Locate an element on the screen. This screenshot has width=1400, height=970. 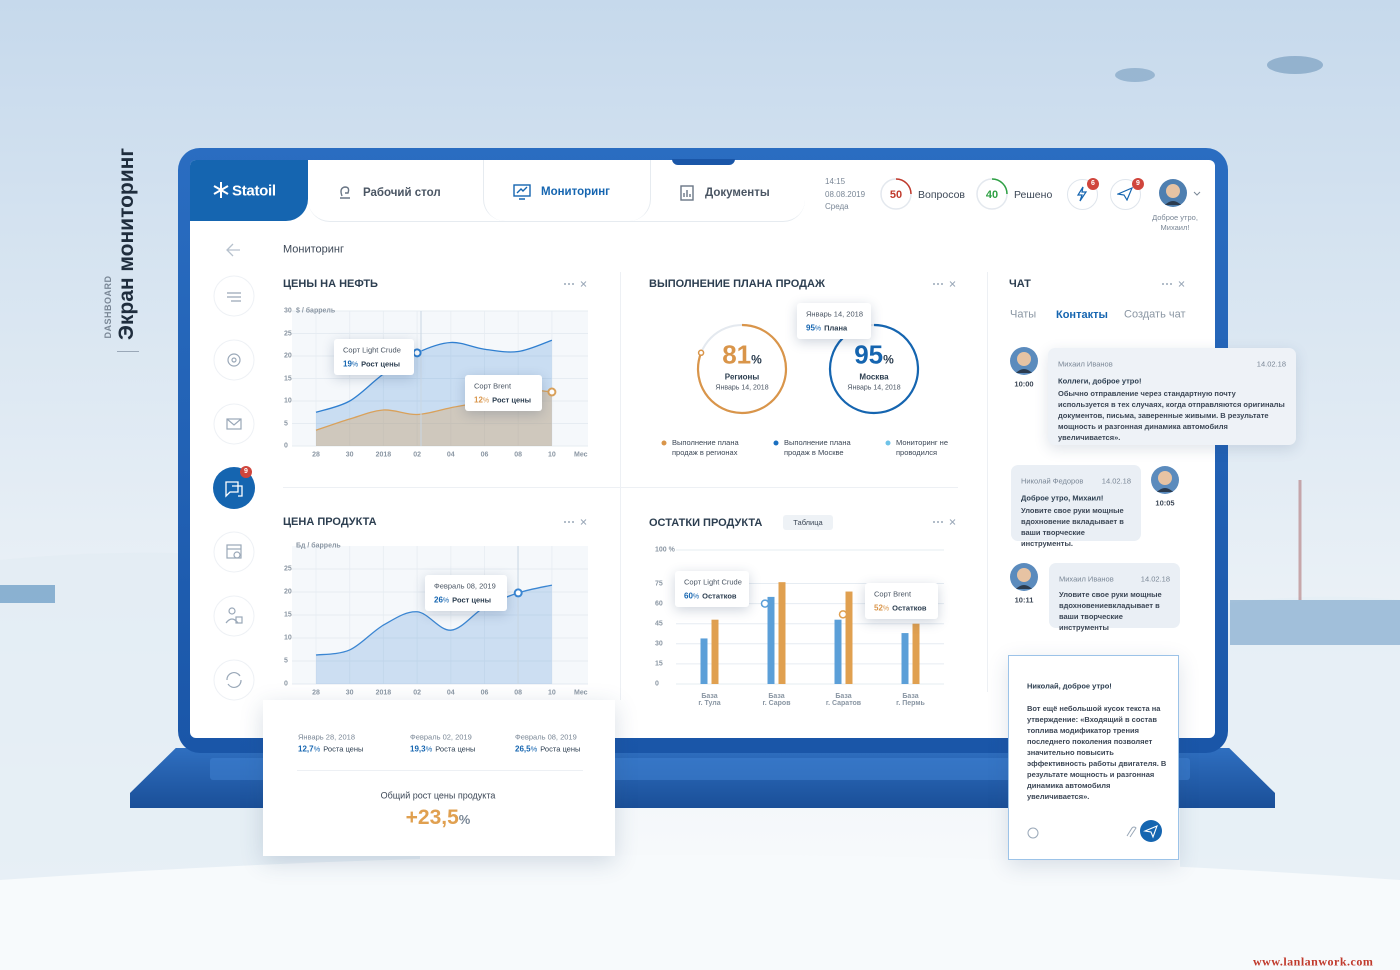
notification-button is located at coordinates (1082, 194).